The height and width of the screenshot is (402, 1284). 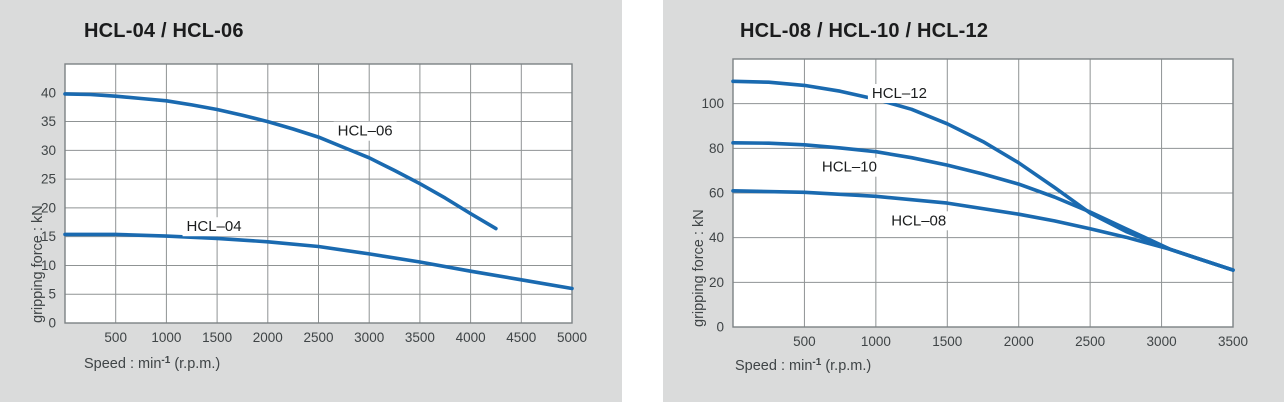 What do you see at coordinates (572, 337) in the screenshot?
I see `x-tick-label: 5000` at bounding box center [572, 337].